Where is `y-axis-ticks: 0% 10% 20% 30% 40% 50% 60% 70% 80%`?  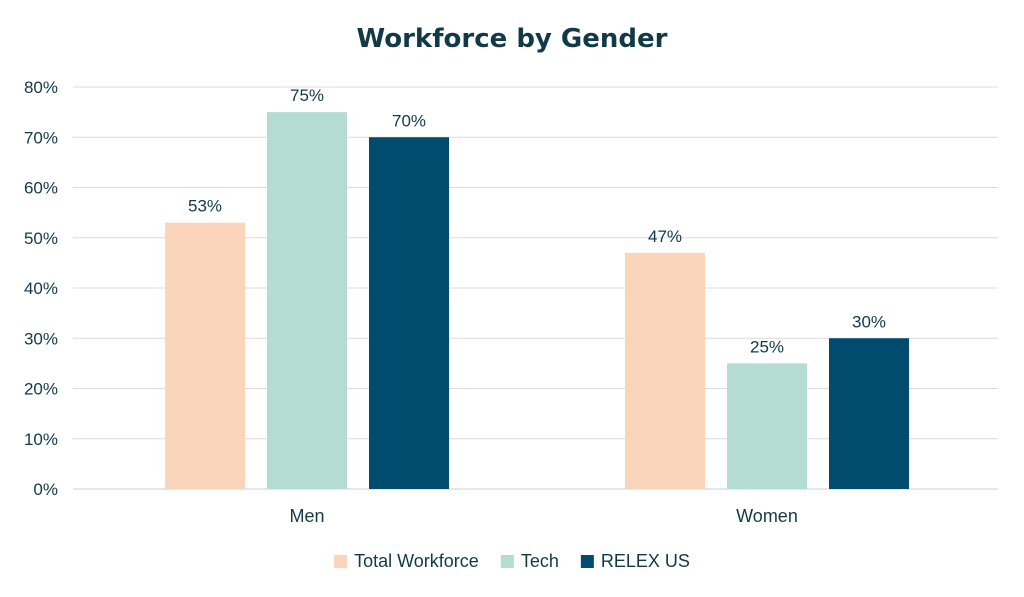 y-axis-ticks: 0% 10% 20% 30% 40% 50% 60% 70% 80% is located at coordinates (41, 288).